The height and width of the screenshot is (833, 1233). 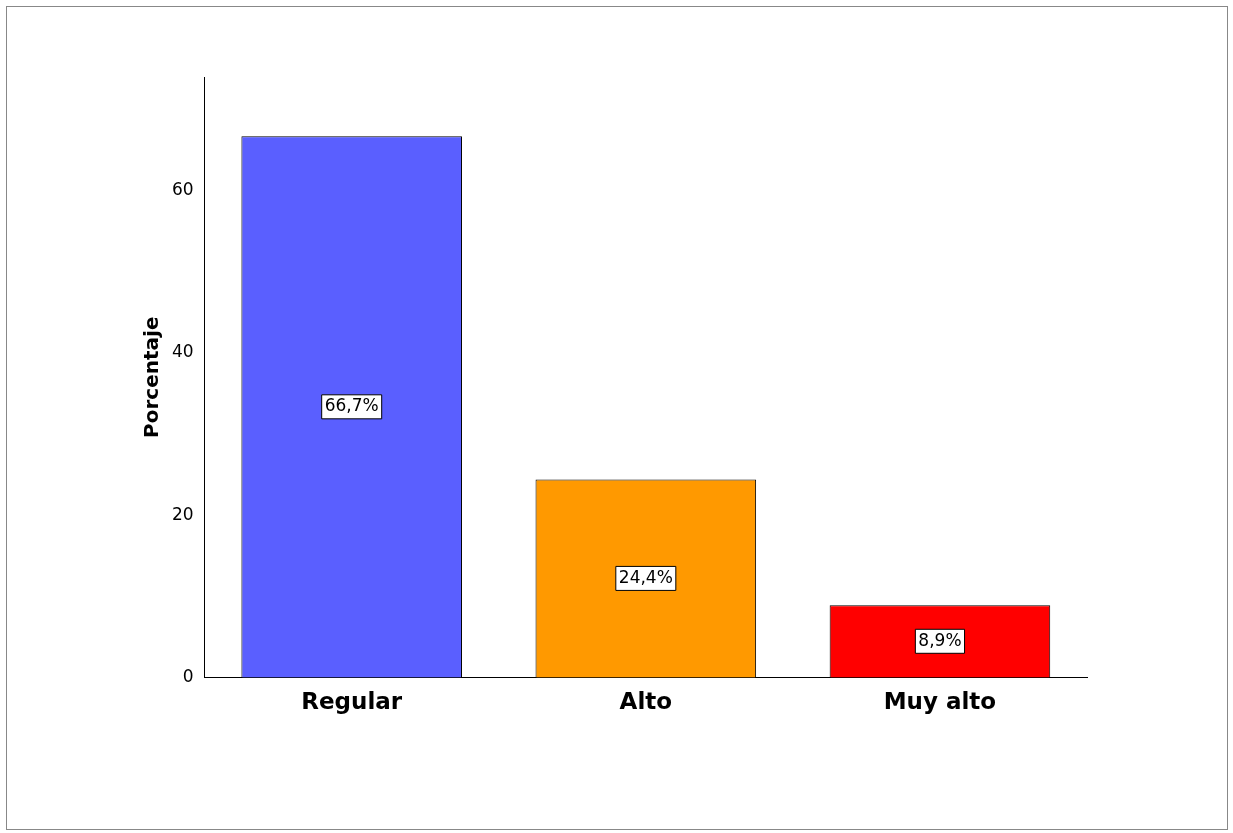 I want to click on data-label: 8,9%, so click(x=940, y=639).